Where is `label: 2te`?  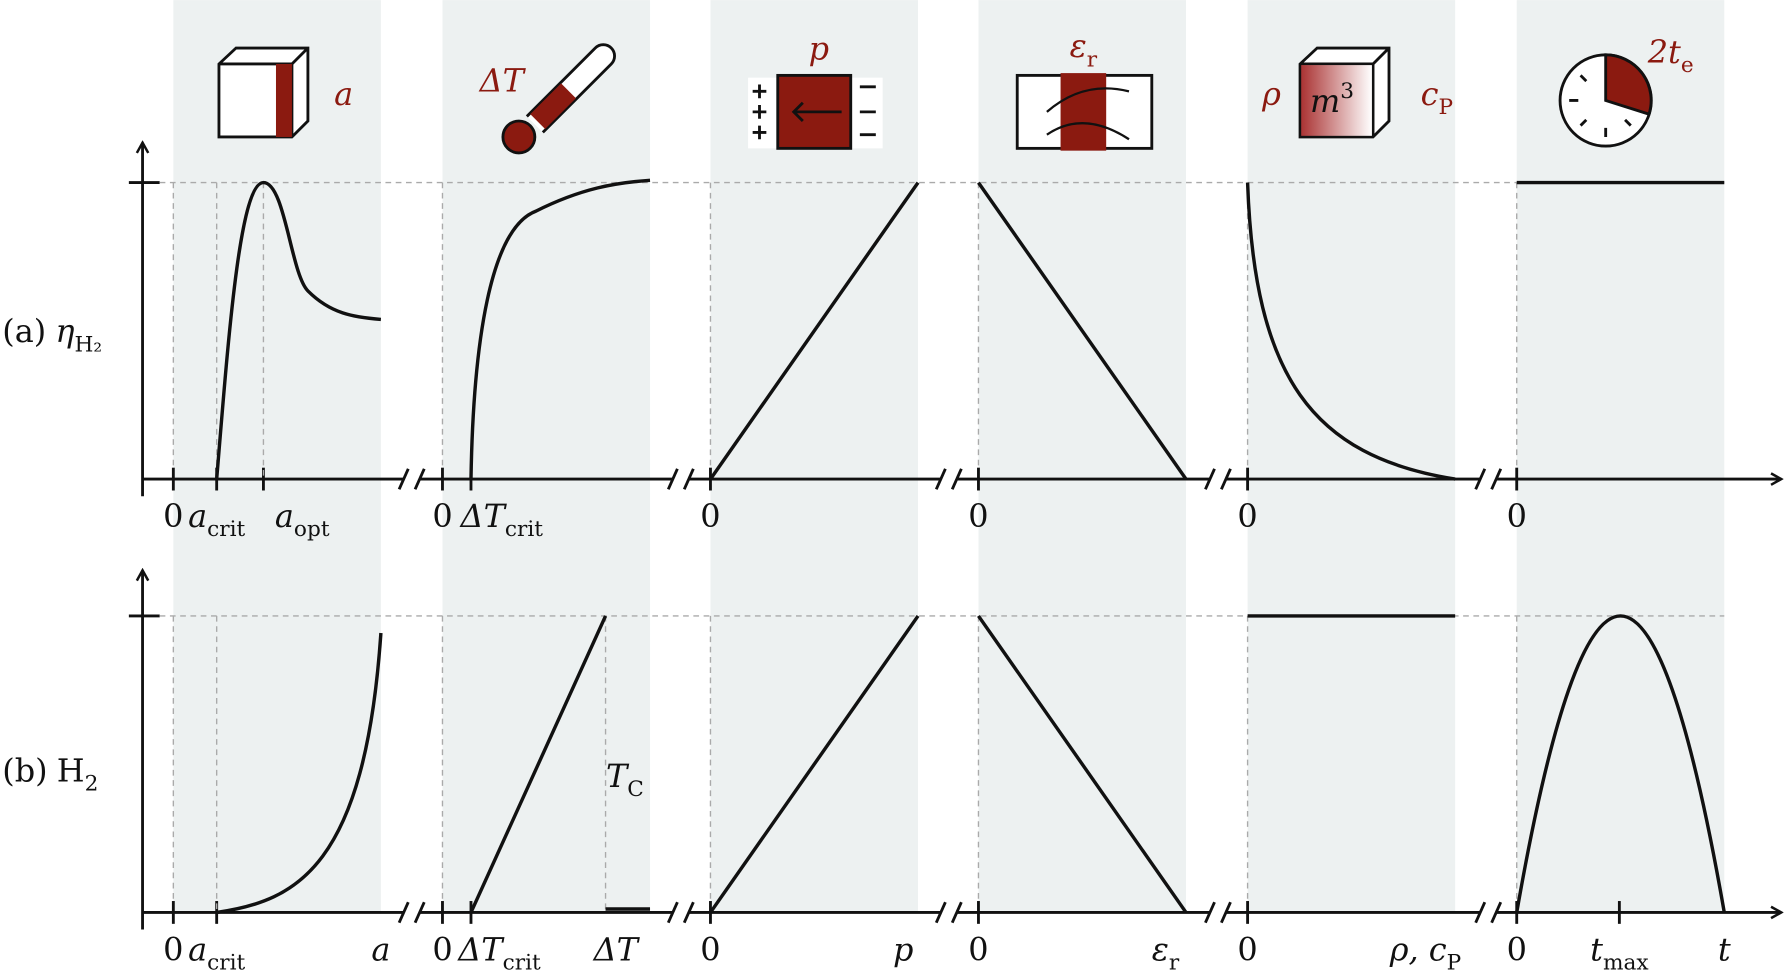
label: 2te is located at coordinates (1670, 55).